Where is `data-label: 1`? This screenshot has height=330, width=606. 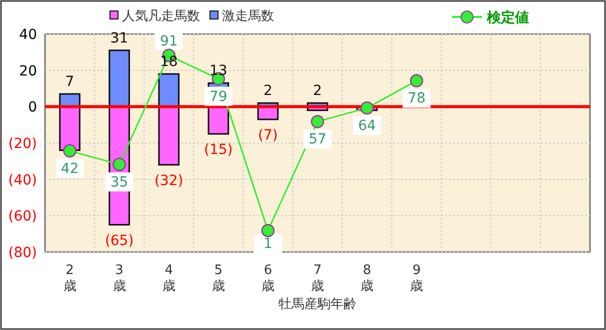
data-label: 1 is located at coordinates (267, 244).